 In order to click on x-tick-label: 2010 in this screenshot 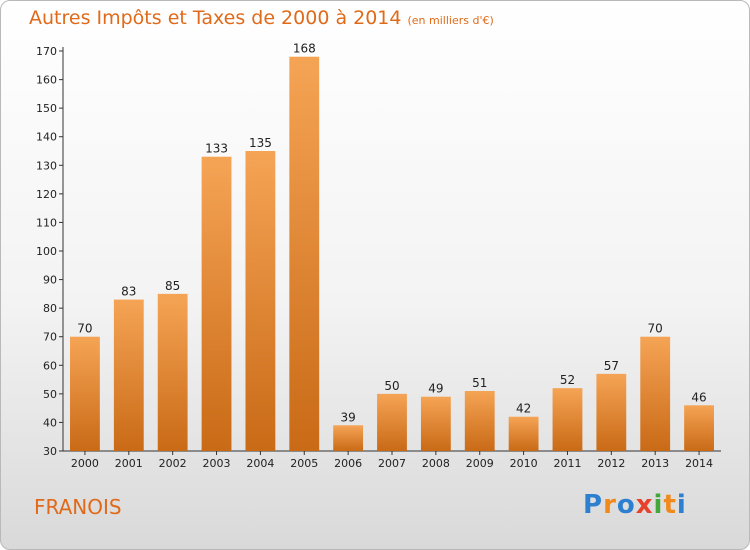, I will do `click(524, 463)`.